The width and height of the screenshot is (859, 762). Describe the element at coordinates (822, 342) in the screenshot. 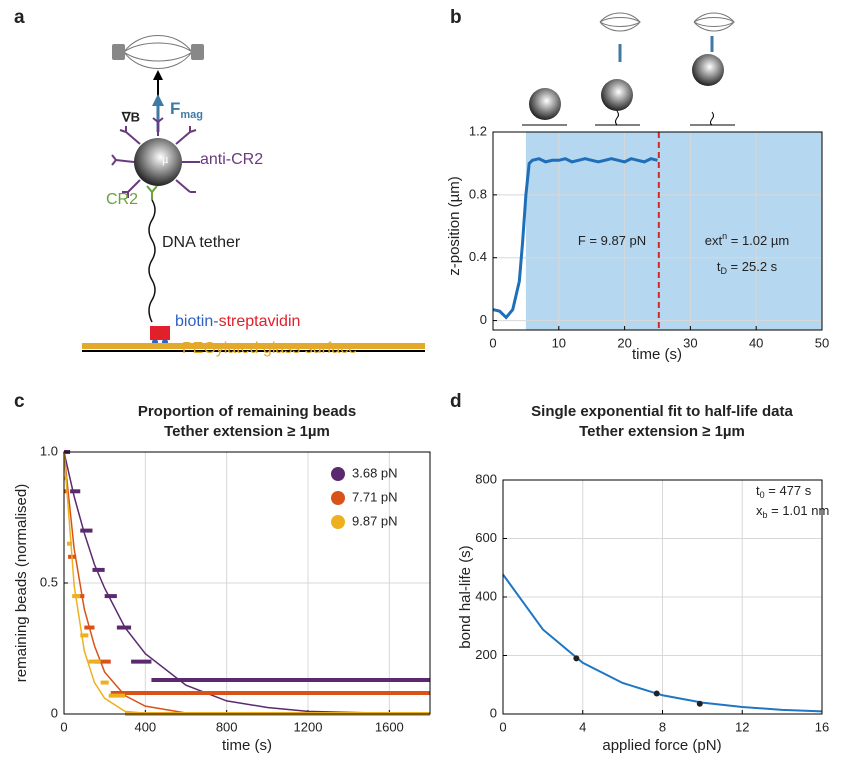

I see `x-tick-label: 50` at that location.